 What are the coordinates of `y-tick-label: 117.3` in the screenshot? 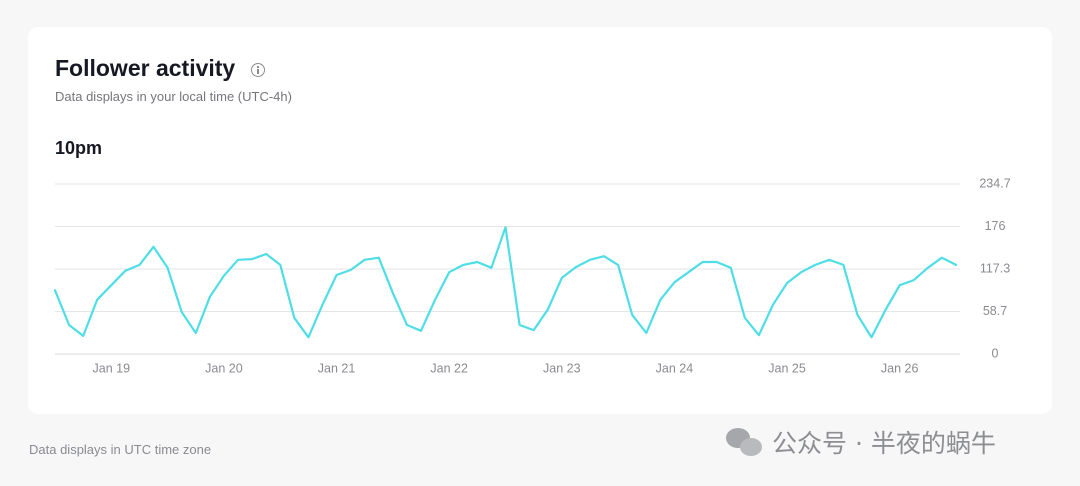 It's located at (995, 268).